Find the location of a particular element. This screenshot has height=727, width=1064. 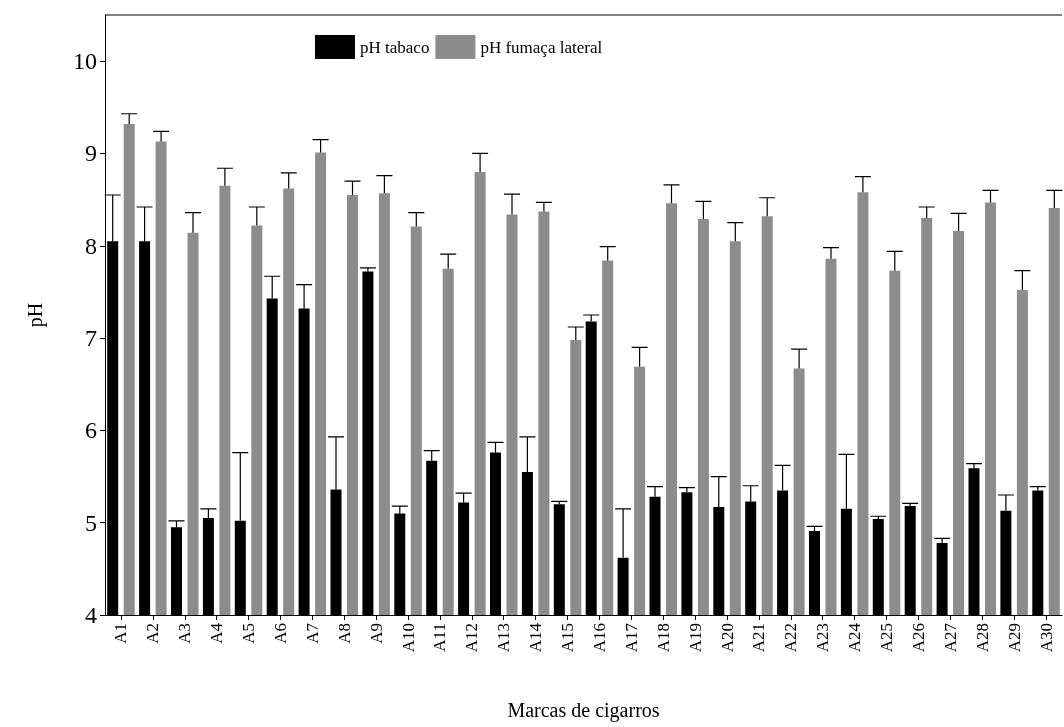

x-tick-label: A11 is located at coordinates (440, 637).